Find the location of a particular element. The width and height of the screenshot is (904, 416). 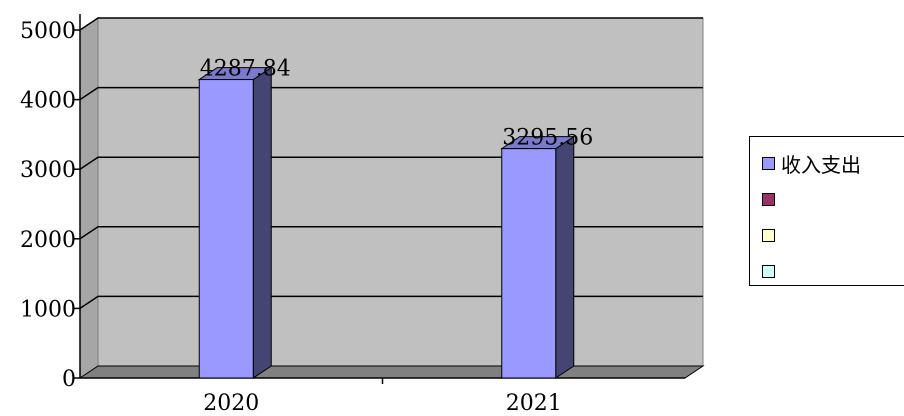

x-tick-label: 2021 is located at coordinates (534, 403).